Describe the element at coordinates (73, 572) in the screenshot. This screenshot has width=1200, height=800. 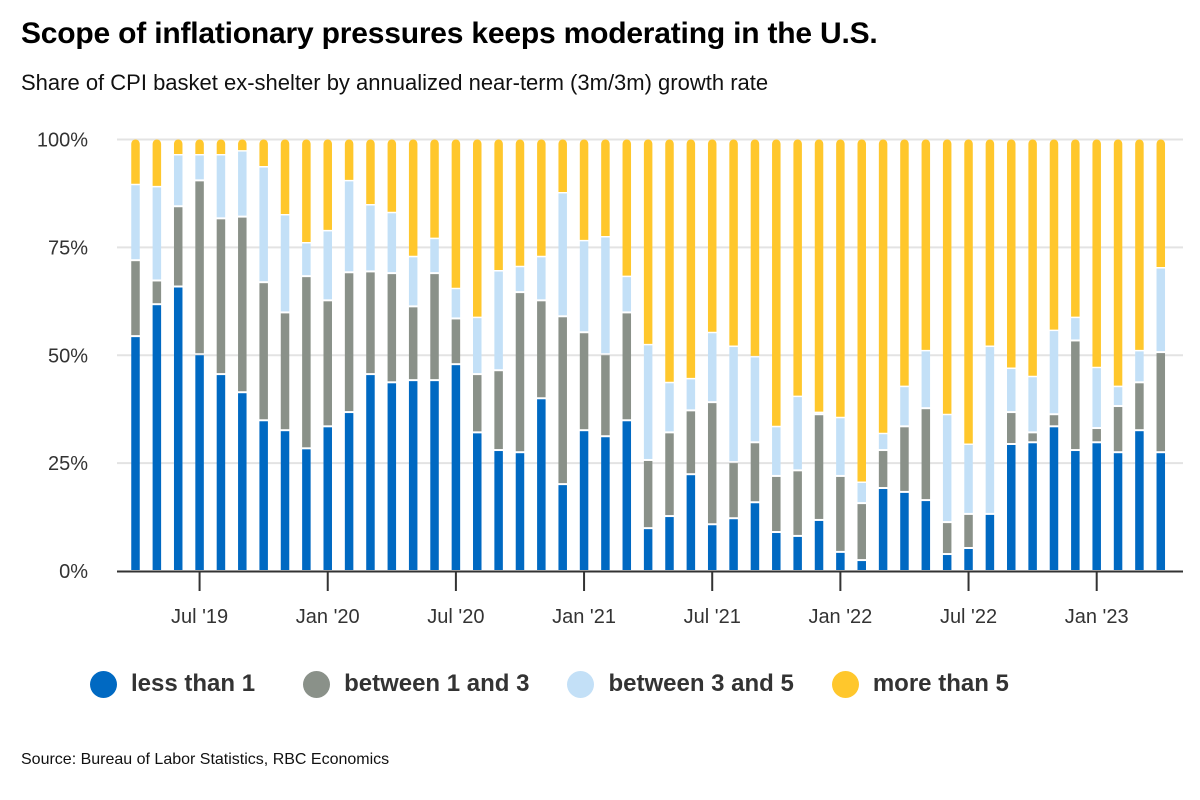
I see `y-tick-label: 0%` at that location.